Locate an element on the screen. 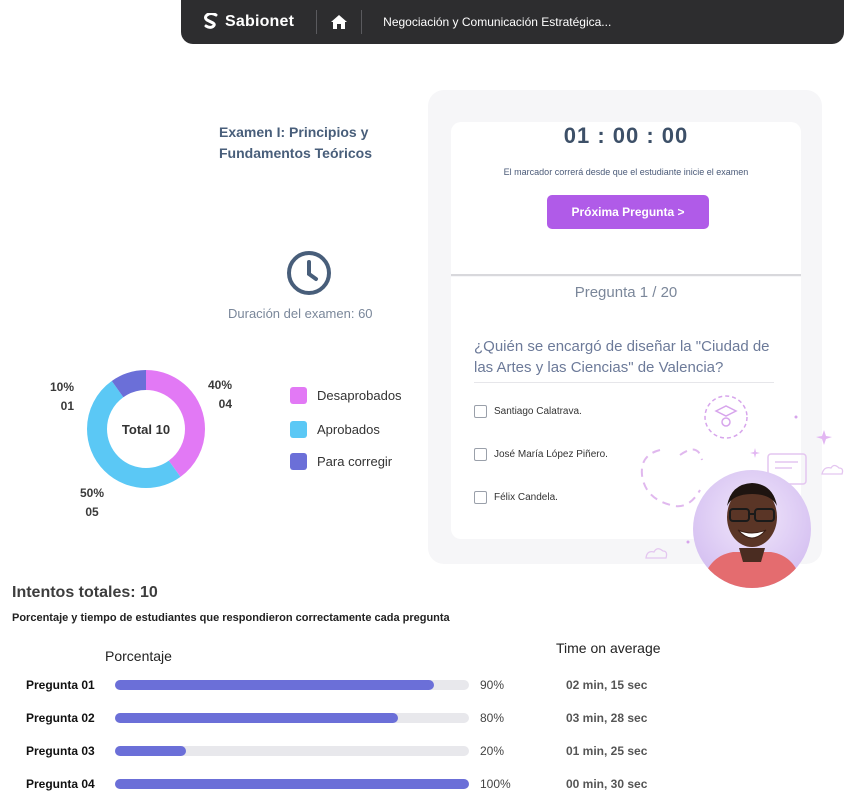  answer-option: Félix Candela. is located at coordinates (516, 497).